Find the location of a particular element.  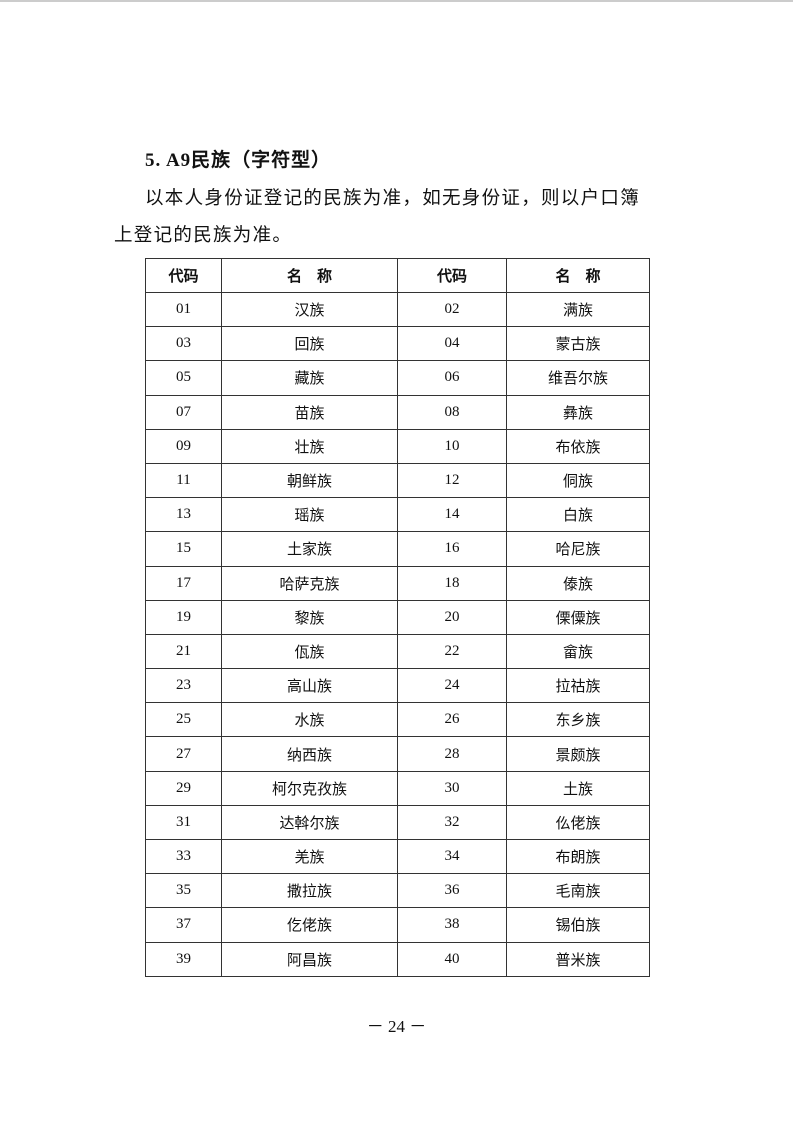

name-cell: 苗族 is located at coordinates (309, 412).